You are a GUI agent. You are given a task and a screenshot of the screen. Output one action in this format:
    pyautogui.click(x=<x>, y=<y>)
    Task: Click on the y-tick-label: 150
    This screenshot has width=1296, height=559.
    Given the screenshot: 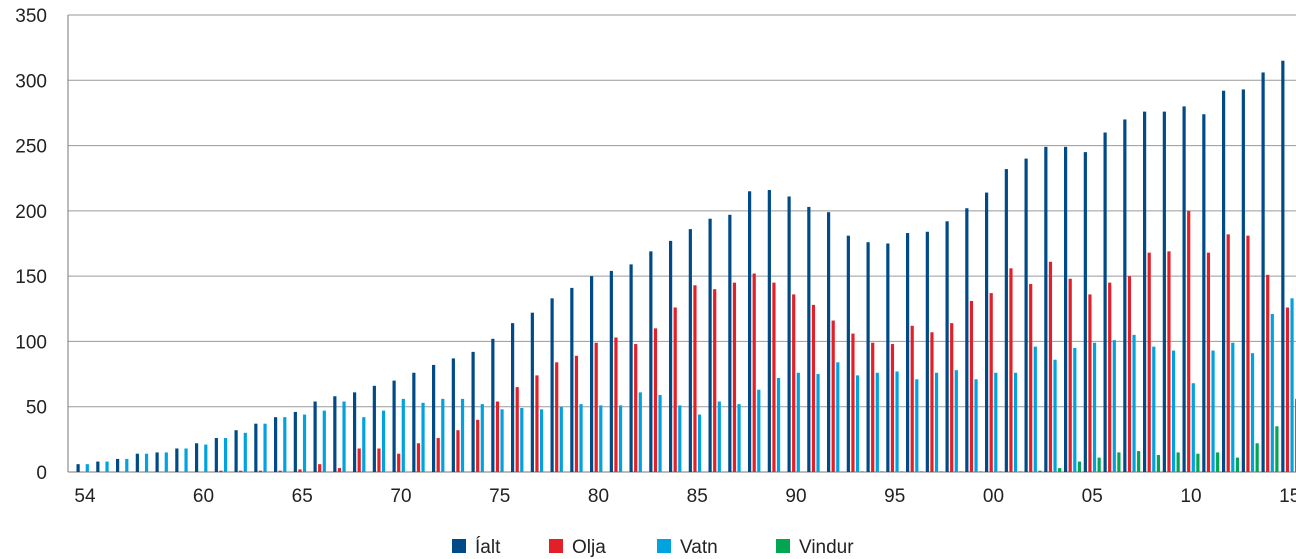 What is the action you would take?
    pyautogui.click(x=31, y=277)
    